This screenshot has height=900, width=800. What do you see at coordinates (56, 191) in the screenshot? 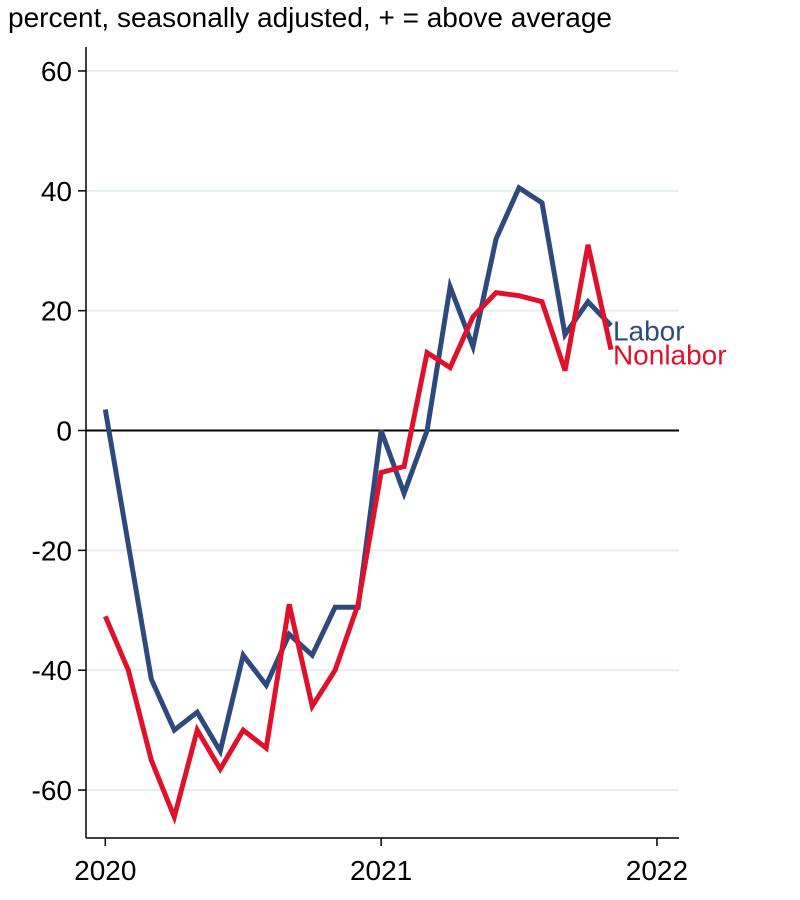
I see `y-tick-label: 40` at bounding box center [56, 191].